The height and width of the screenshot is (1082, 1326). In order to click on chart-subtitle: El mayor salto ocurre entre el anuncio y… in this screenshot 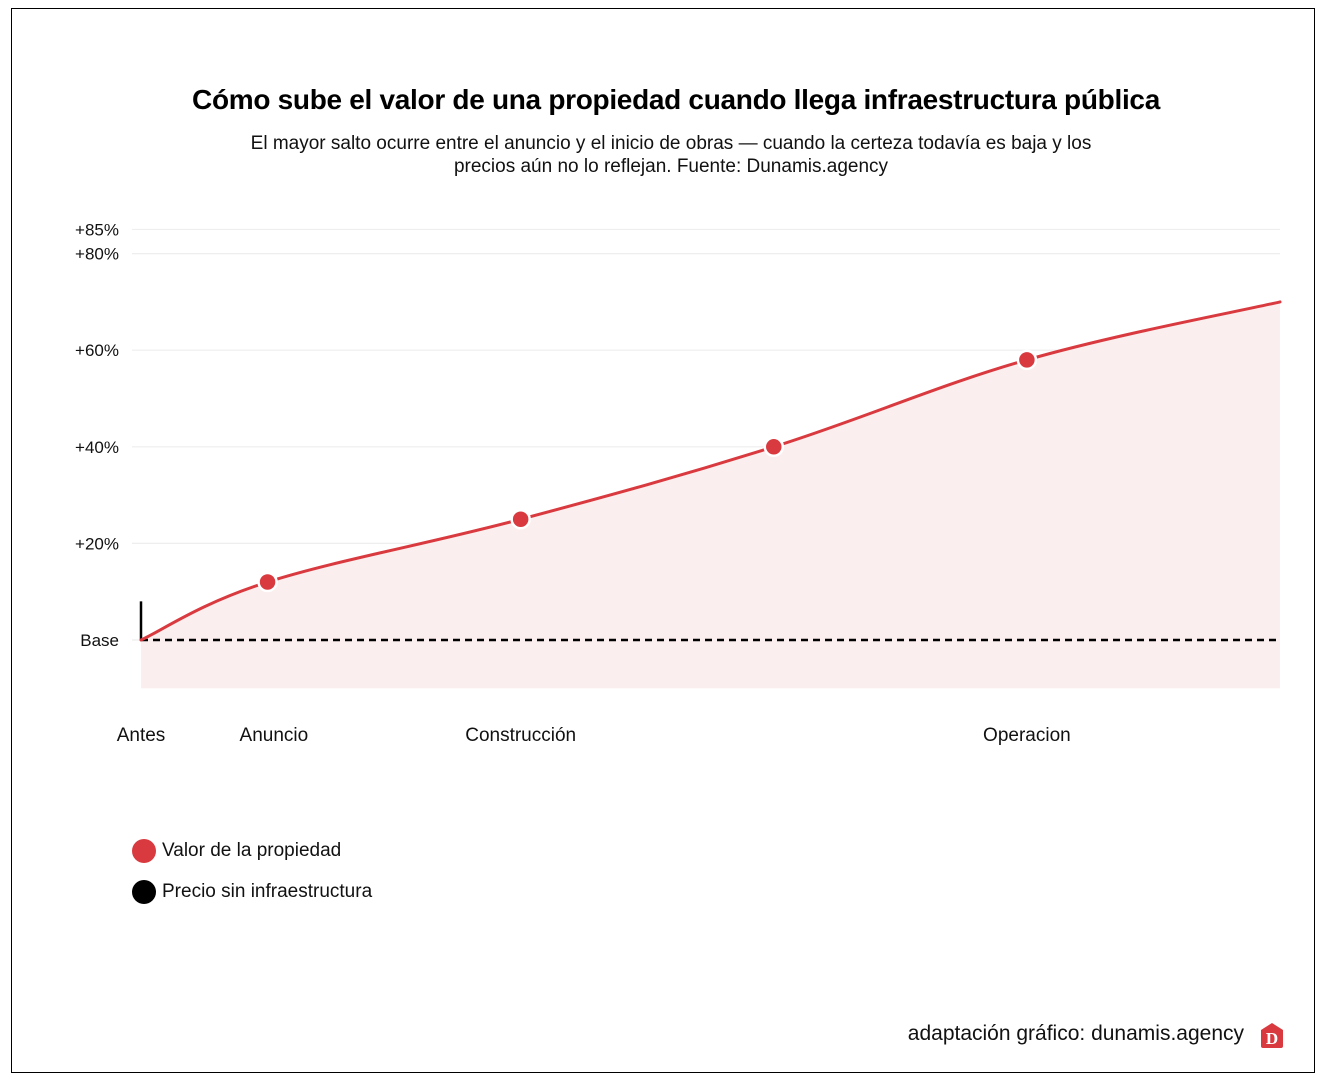, I will do `click(671, 155)`.